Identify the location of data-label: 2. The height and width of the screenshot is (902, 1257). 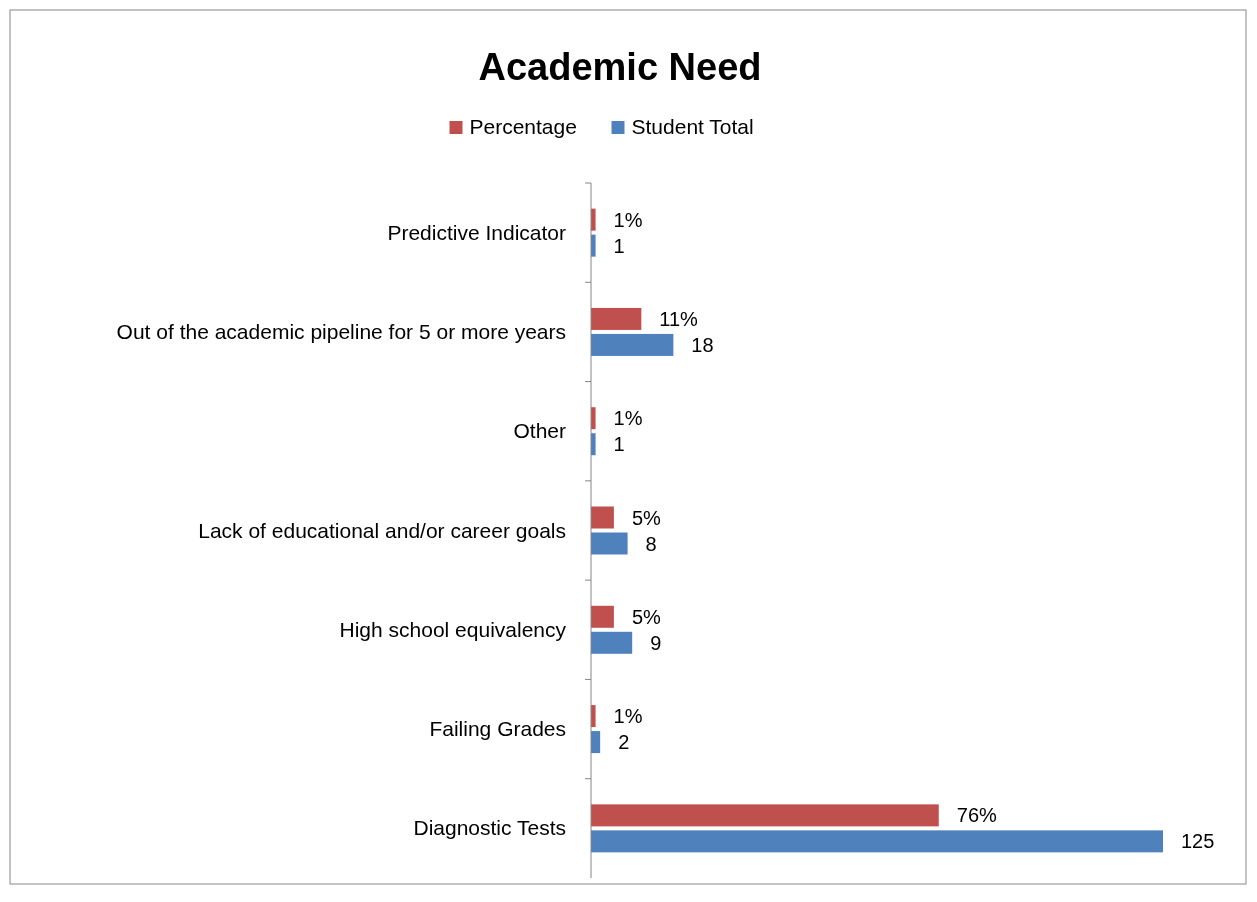
(624, 742).